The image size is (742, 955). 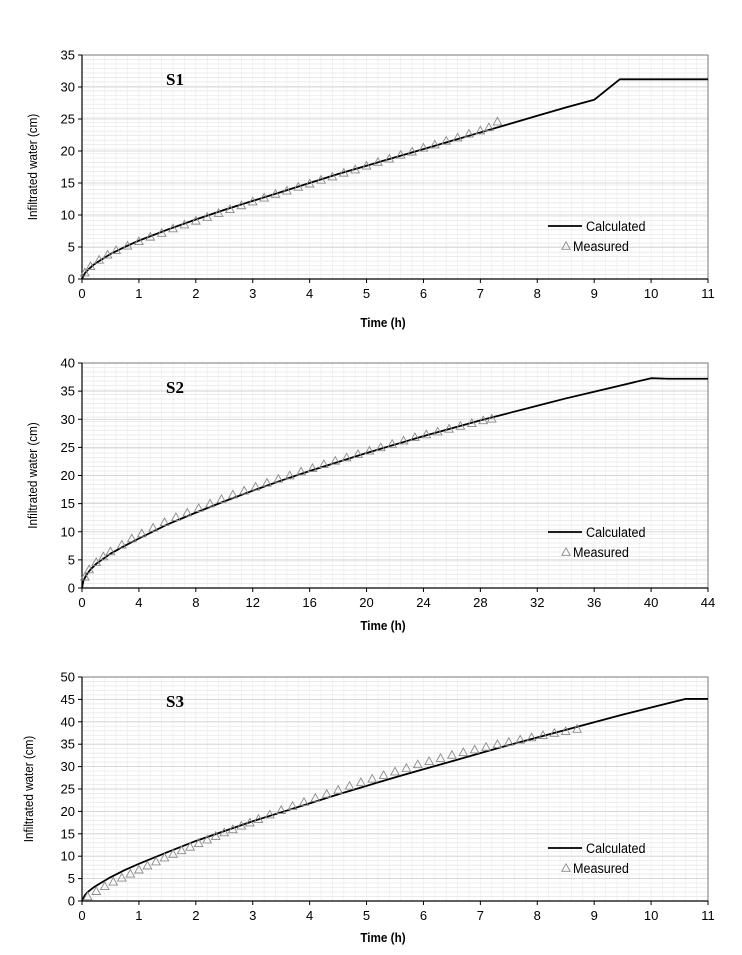 What do you see at coordinates (252, 602) in the screenshot?
I see `x-tick-label: 12` at bounding box center [252, 602].